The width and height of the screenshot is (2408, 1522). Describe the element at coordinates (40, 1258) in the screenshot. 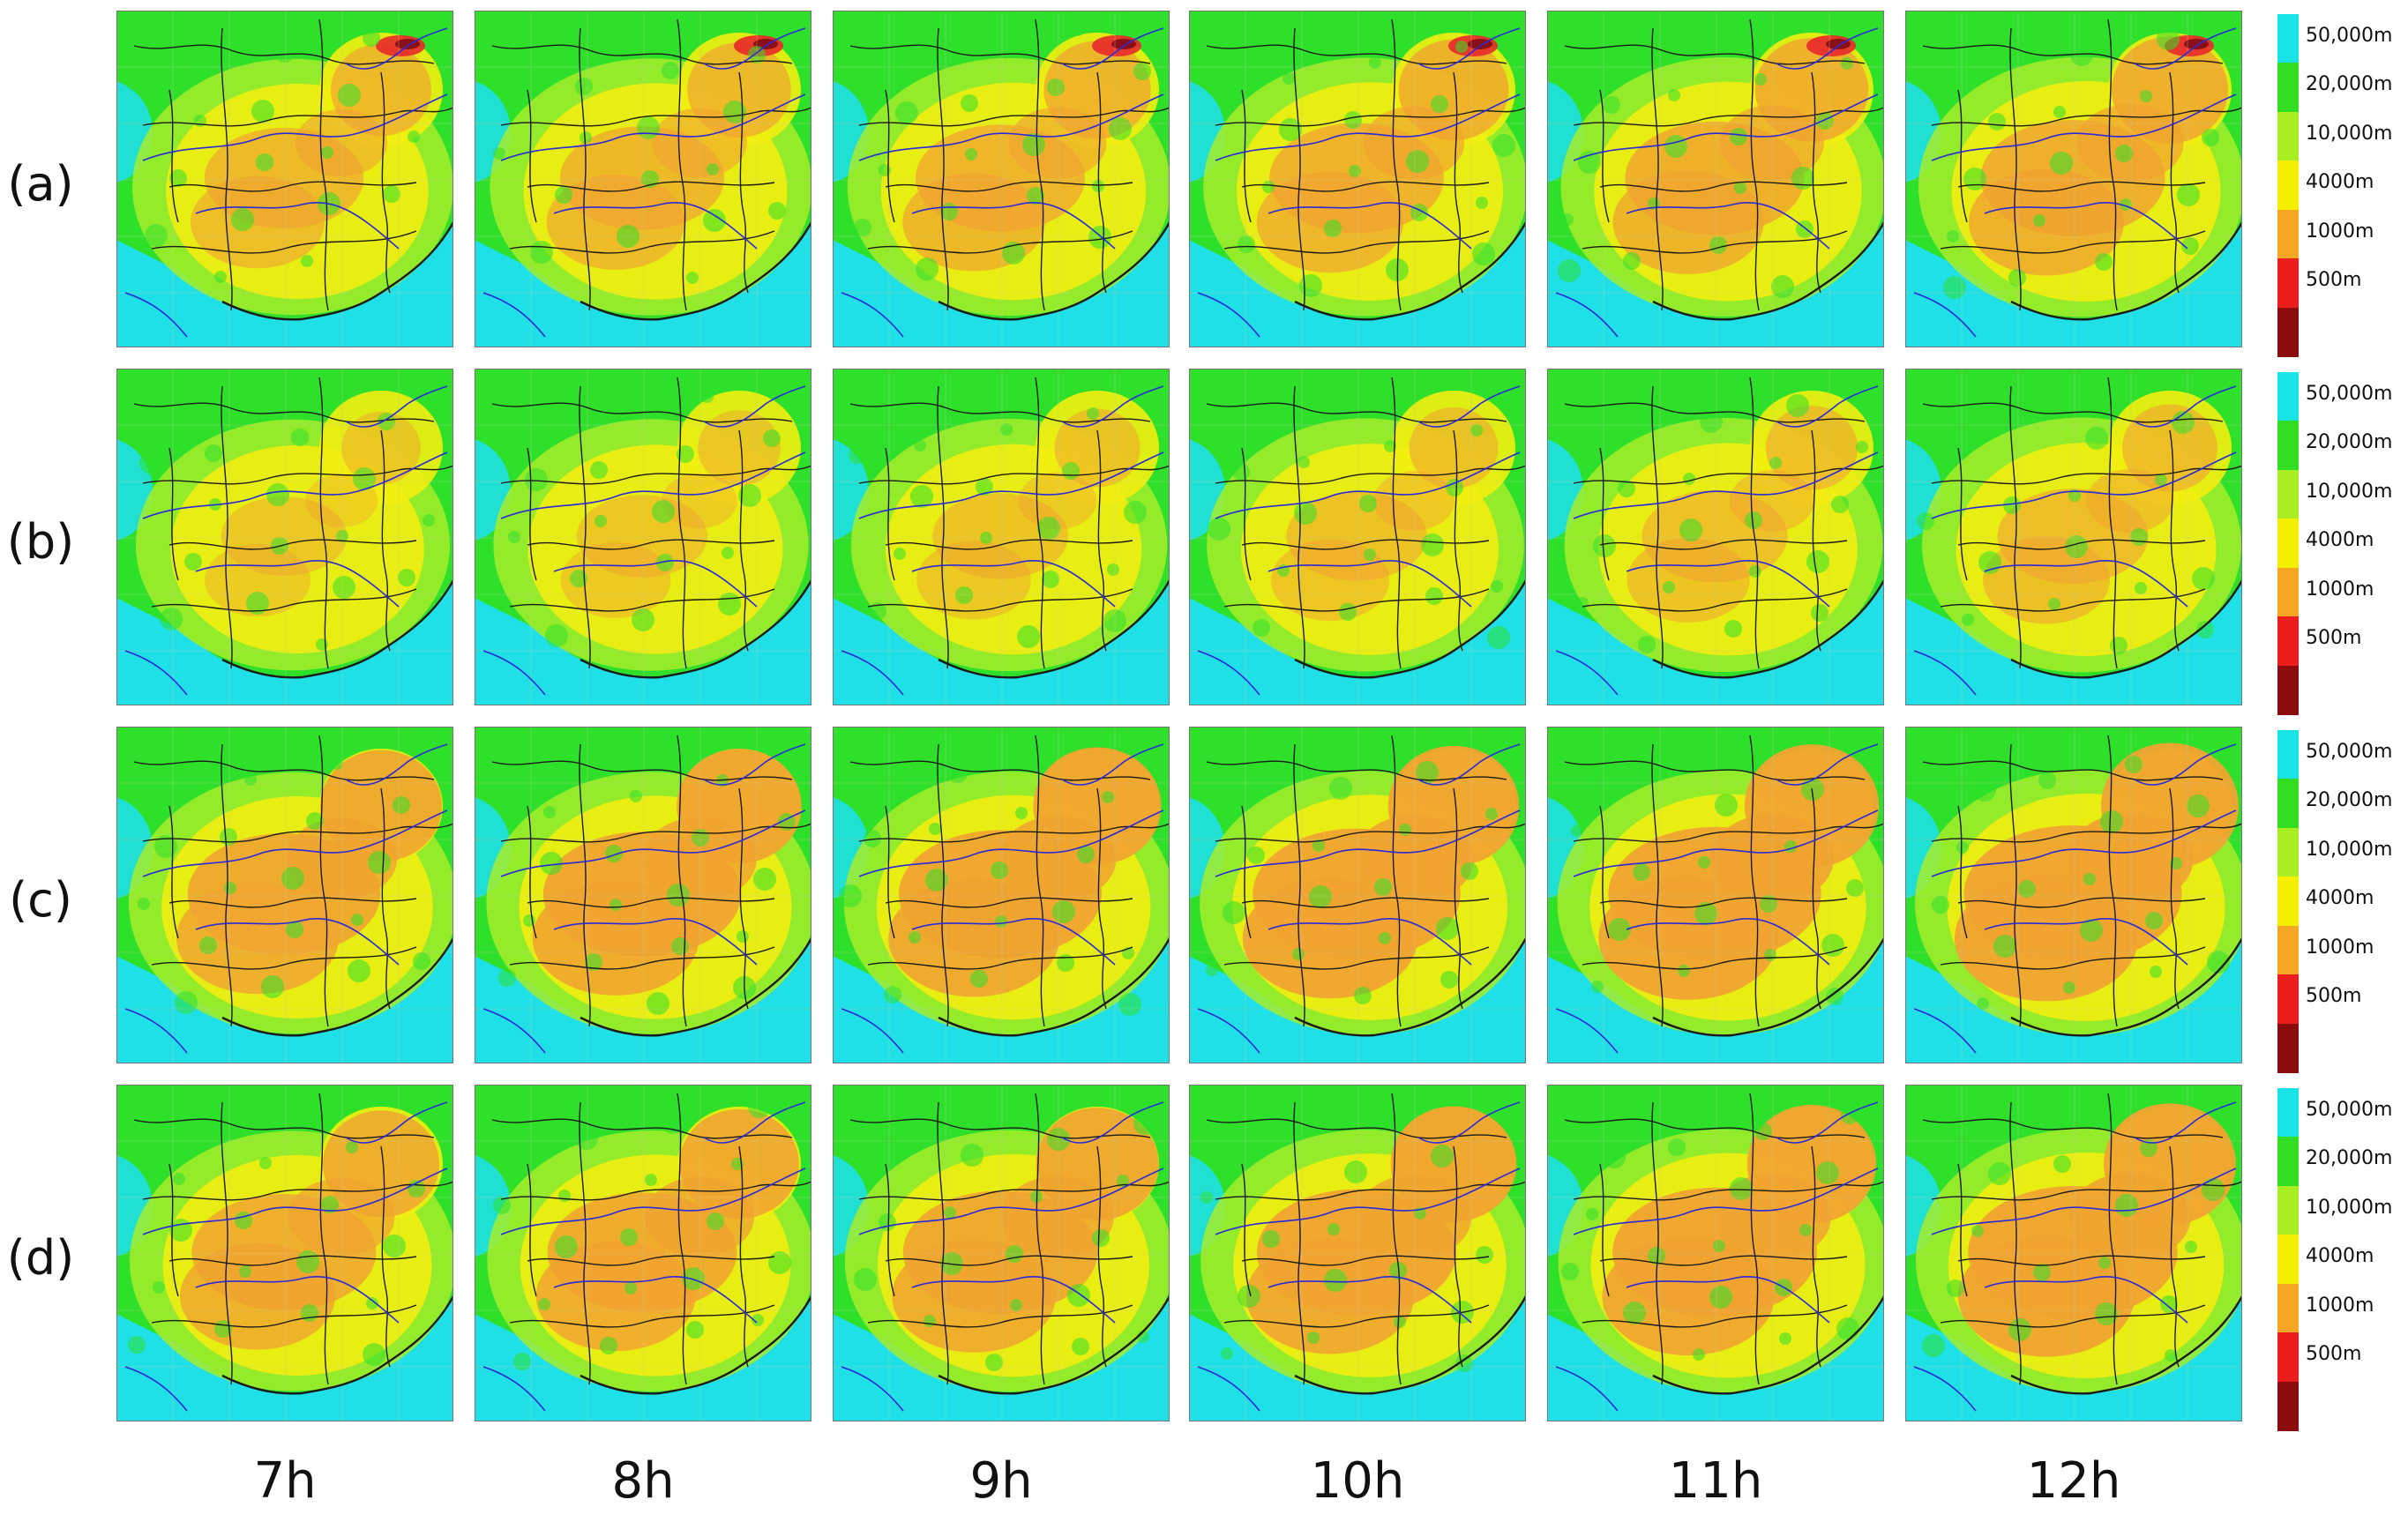

I see `row-label: (d)` at that location.